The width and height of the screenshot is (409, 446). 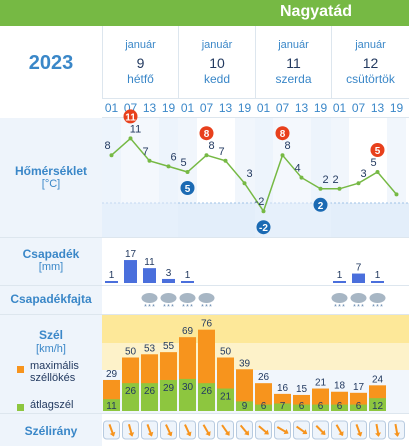 I want to click on day-number: 12, so click(x=370, y=63).